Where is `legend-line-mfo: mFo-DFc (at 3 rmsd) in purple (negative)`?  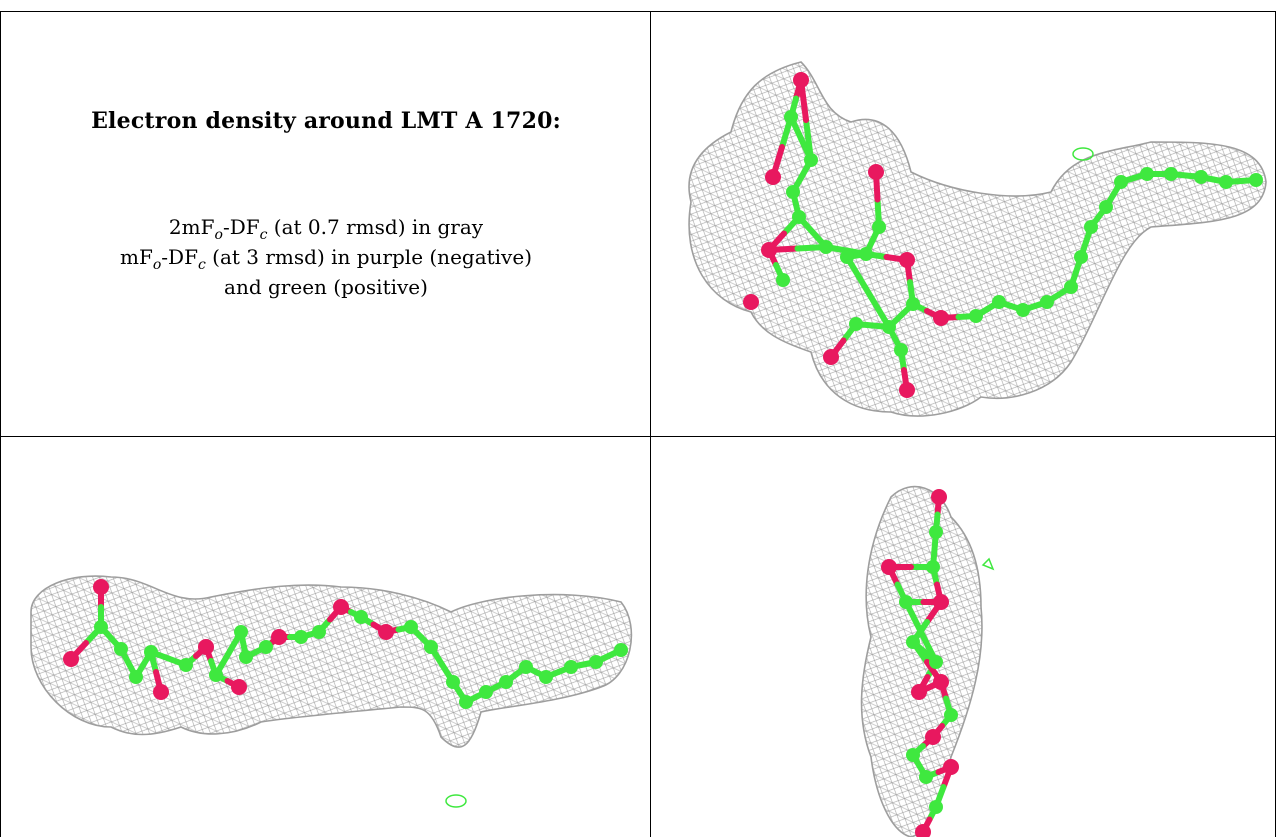
legend-line-mfo: mFo-DFc (at 3 rmsd) in purple (negative) is located at coordinates (325, 257).